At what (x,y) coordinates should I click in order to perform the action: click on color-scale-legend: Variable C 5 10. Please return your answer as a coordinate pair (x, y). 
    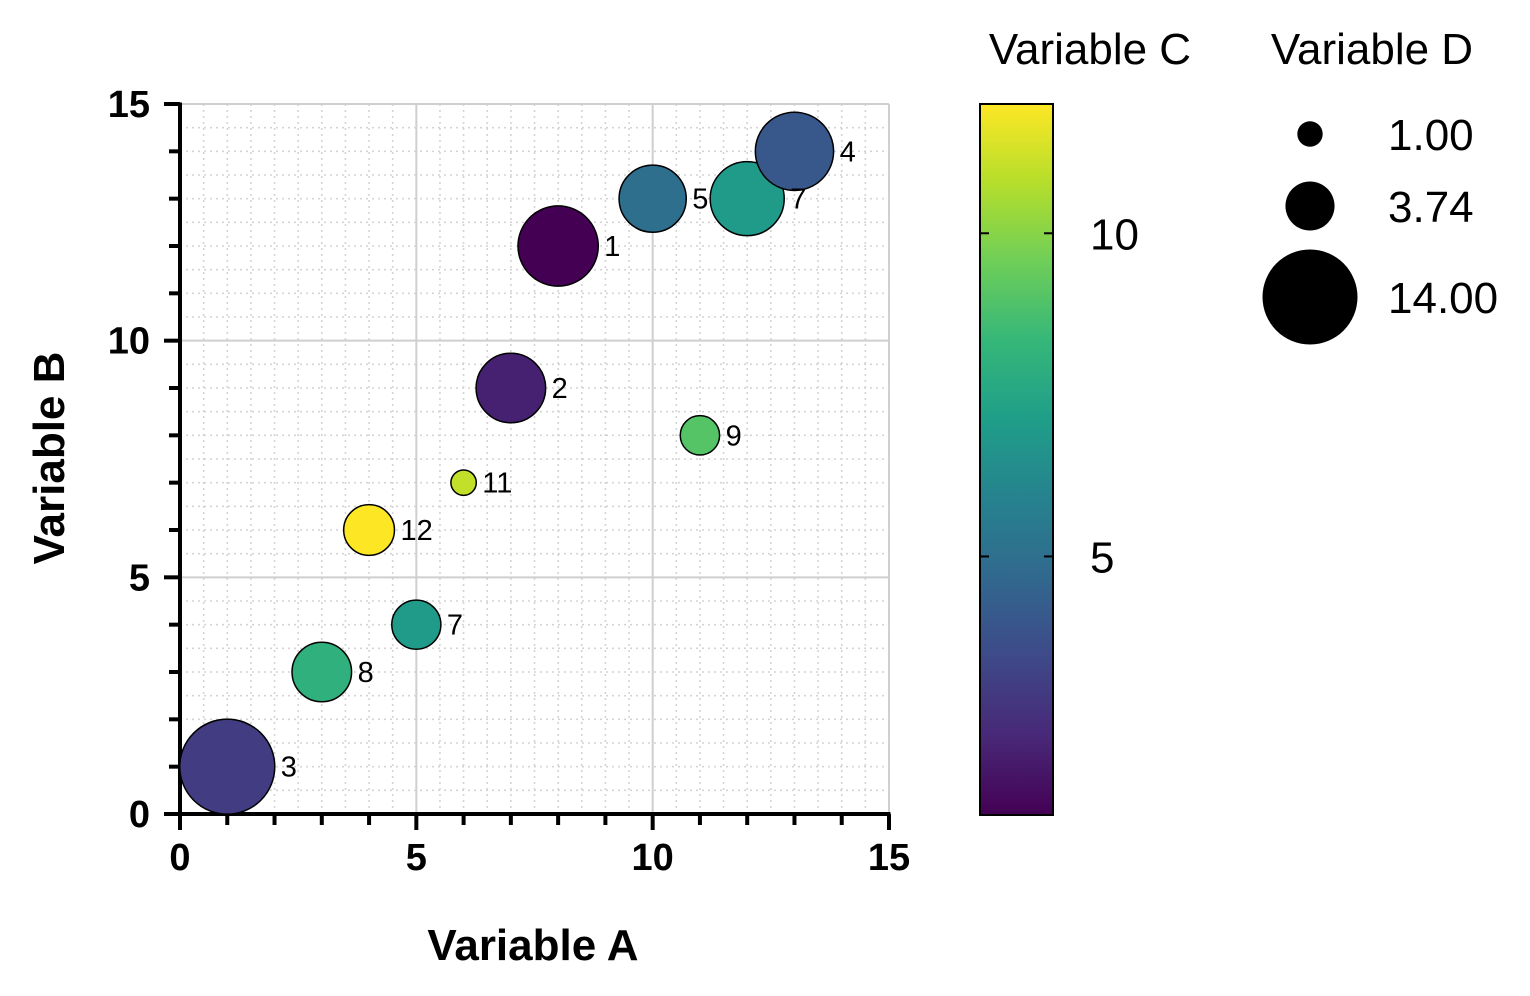
    Looking at the image, I should click on (1085, 420).